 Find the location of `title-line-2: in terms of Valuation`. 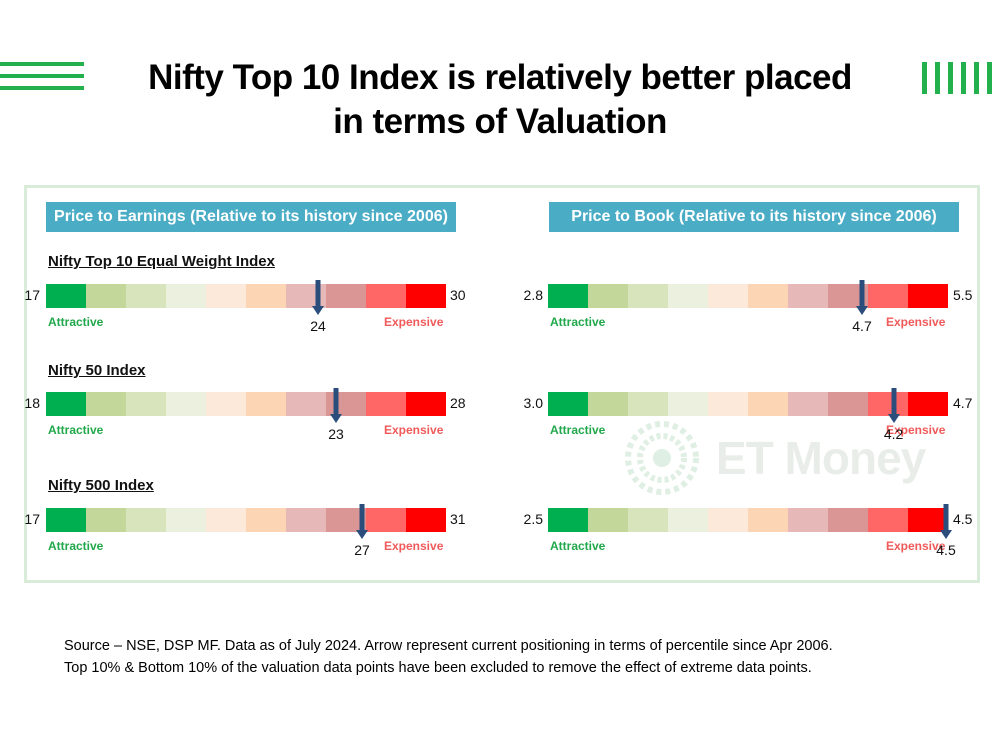

title-line-2: in terms of Valuation is located at coordinates (500, 121).